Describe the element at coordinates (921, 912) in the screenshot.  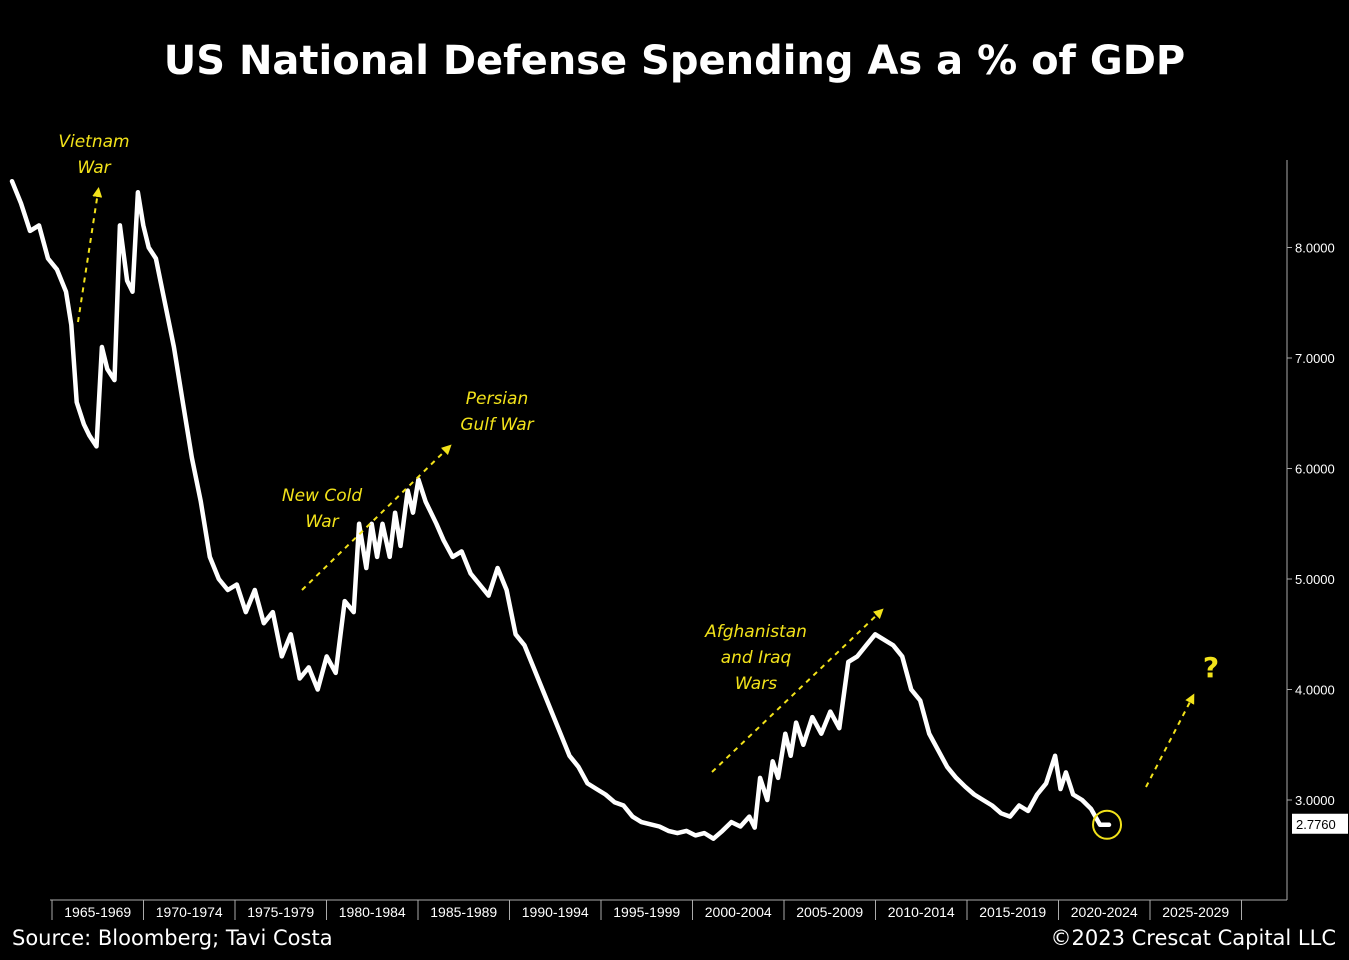
I see `x-category-label: 2010-2014` at that location.